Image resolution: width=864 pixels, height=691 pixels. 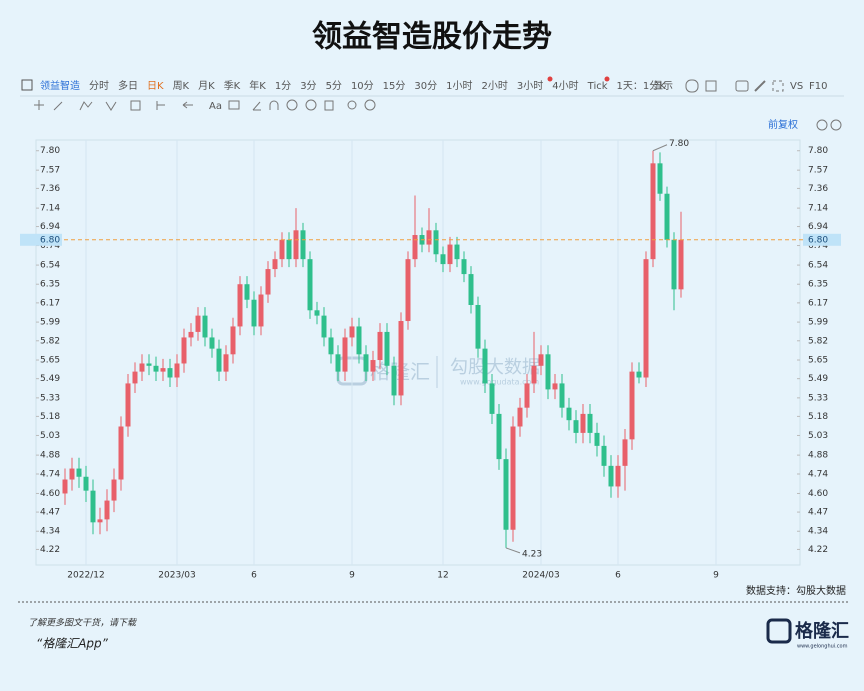 I want to click on footer-text: 了解更多图文干货，请下载, so click(x=82, y=623).